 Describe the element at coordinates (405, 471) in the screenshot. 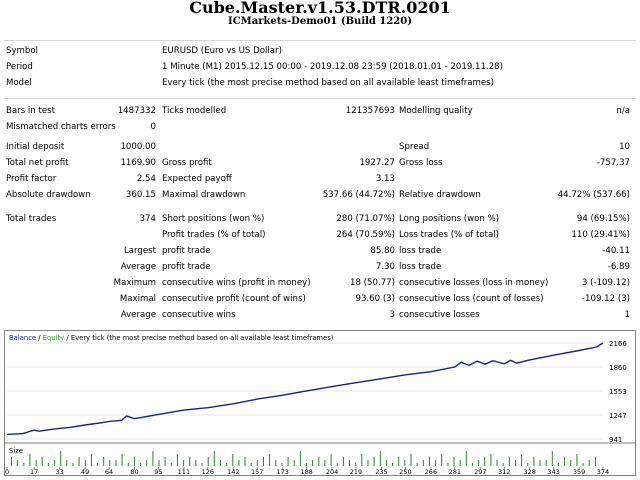

I see `x-tick-label: 250` at that location.